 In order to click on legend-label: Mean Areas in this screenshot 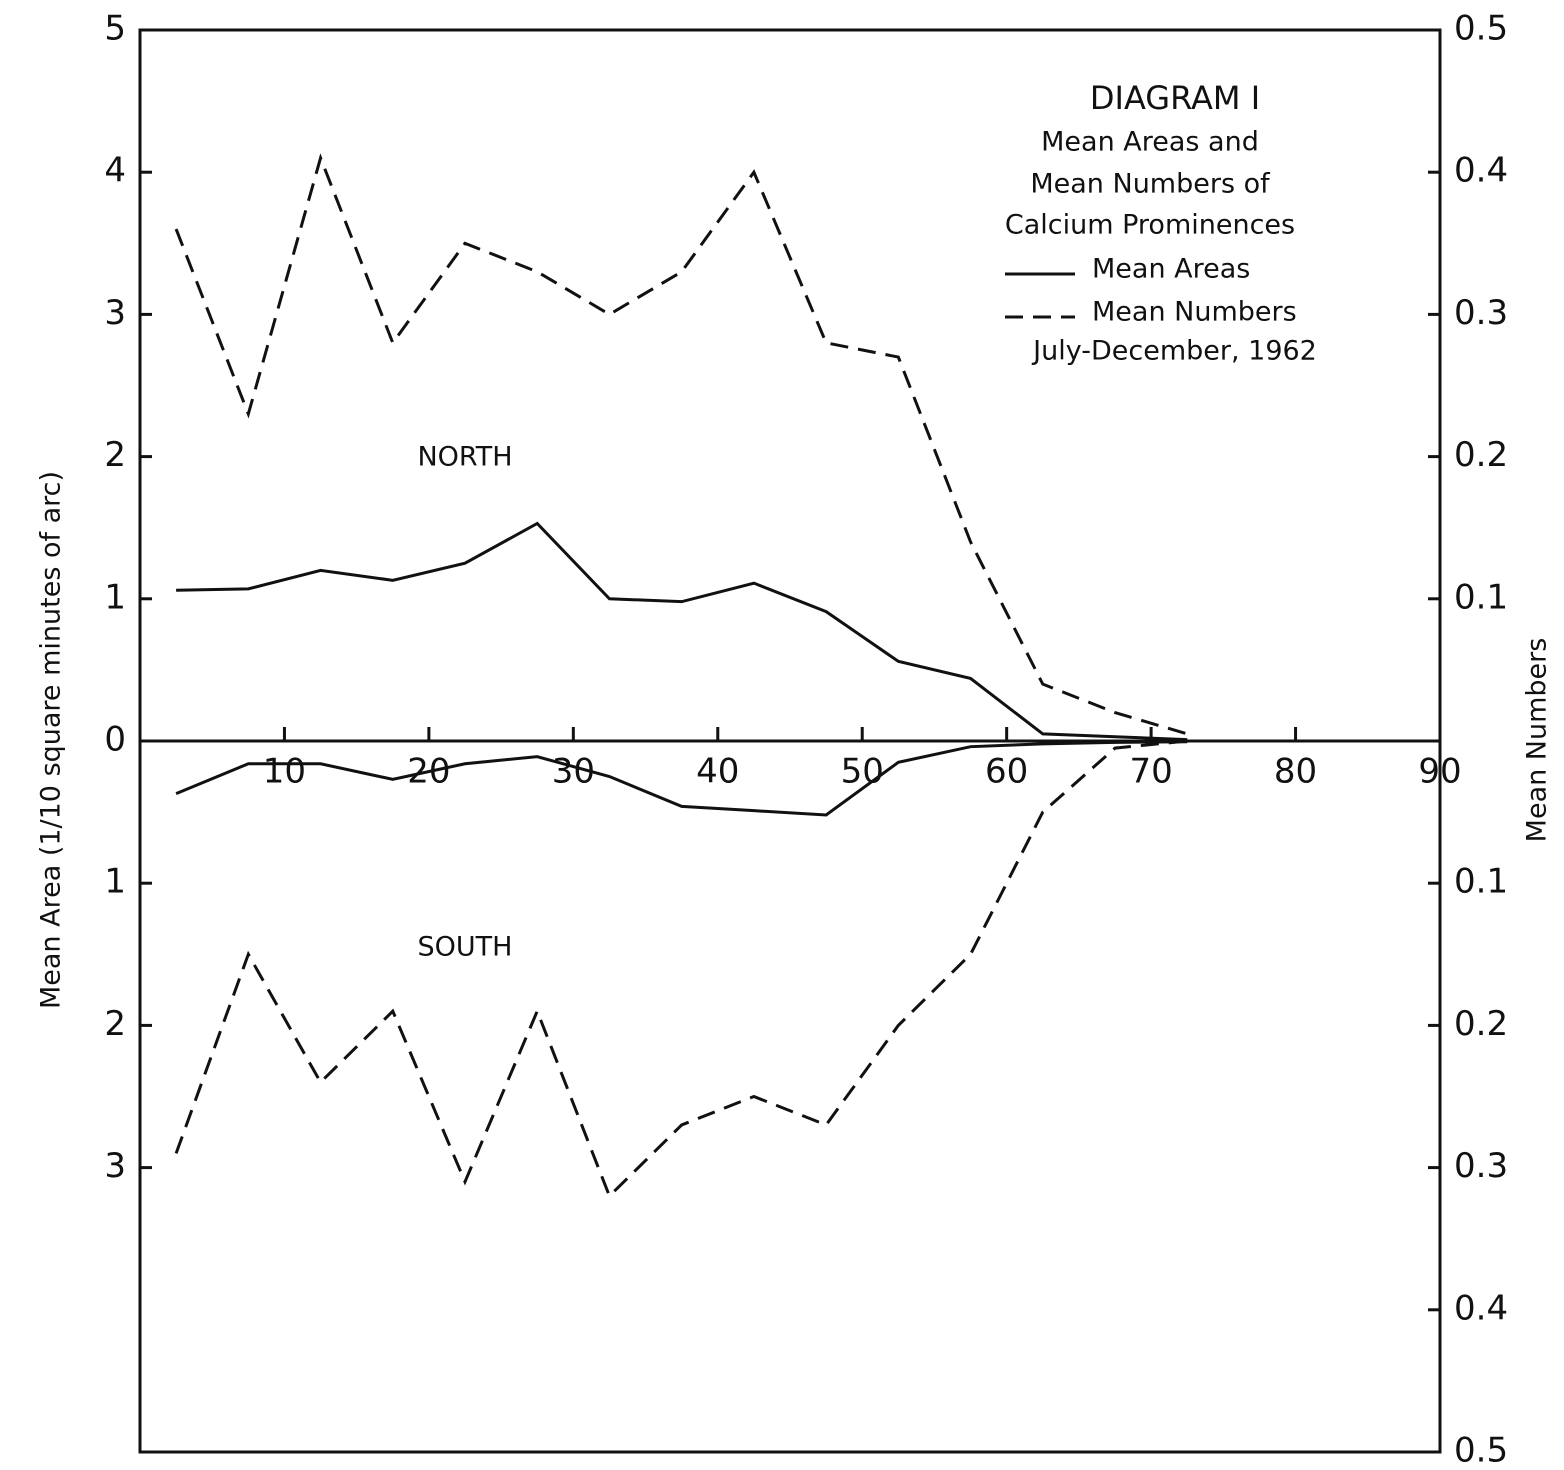, I will do `click(1171, 269)`.